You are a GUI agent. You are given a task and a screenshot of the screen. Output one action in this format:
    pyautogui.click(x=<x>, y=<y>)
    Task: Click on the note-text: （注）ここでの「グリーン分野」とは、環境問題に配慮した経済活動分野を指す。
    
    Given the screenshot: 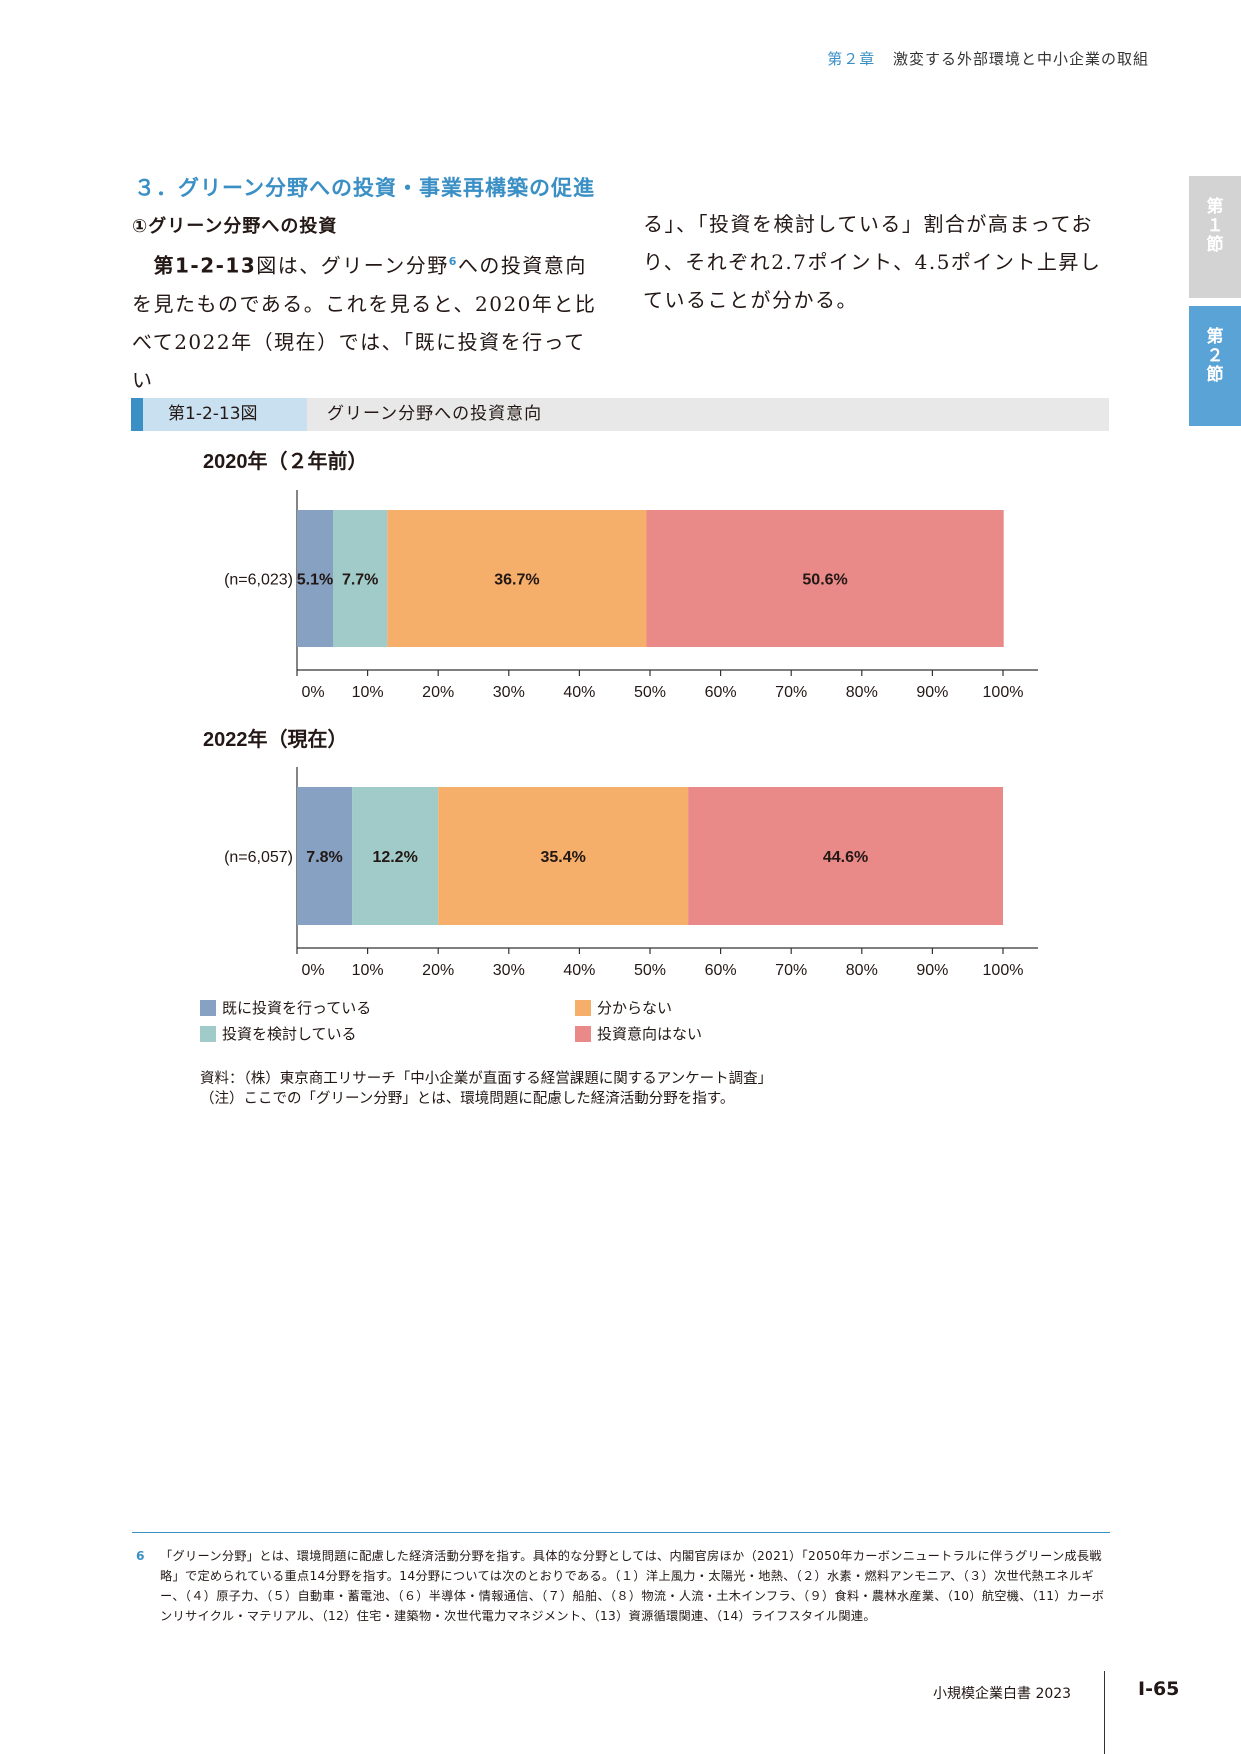 What is the action you would take?
    pyautogui.click(x=467, y=1099)
    